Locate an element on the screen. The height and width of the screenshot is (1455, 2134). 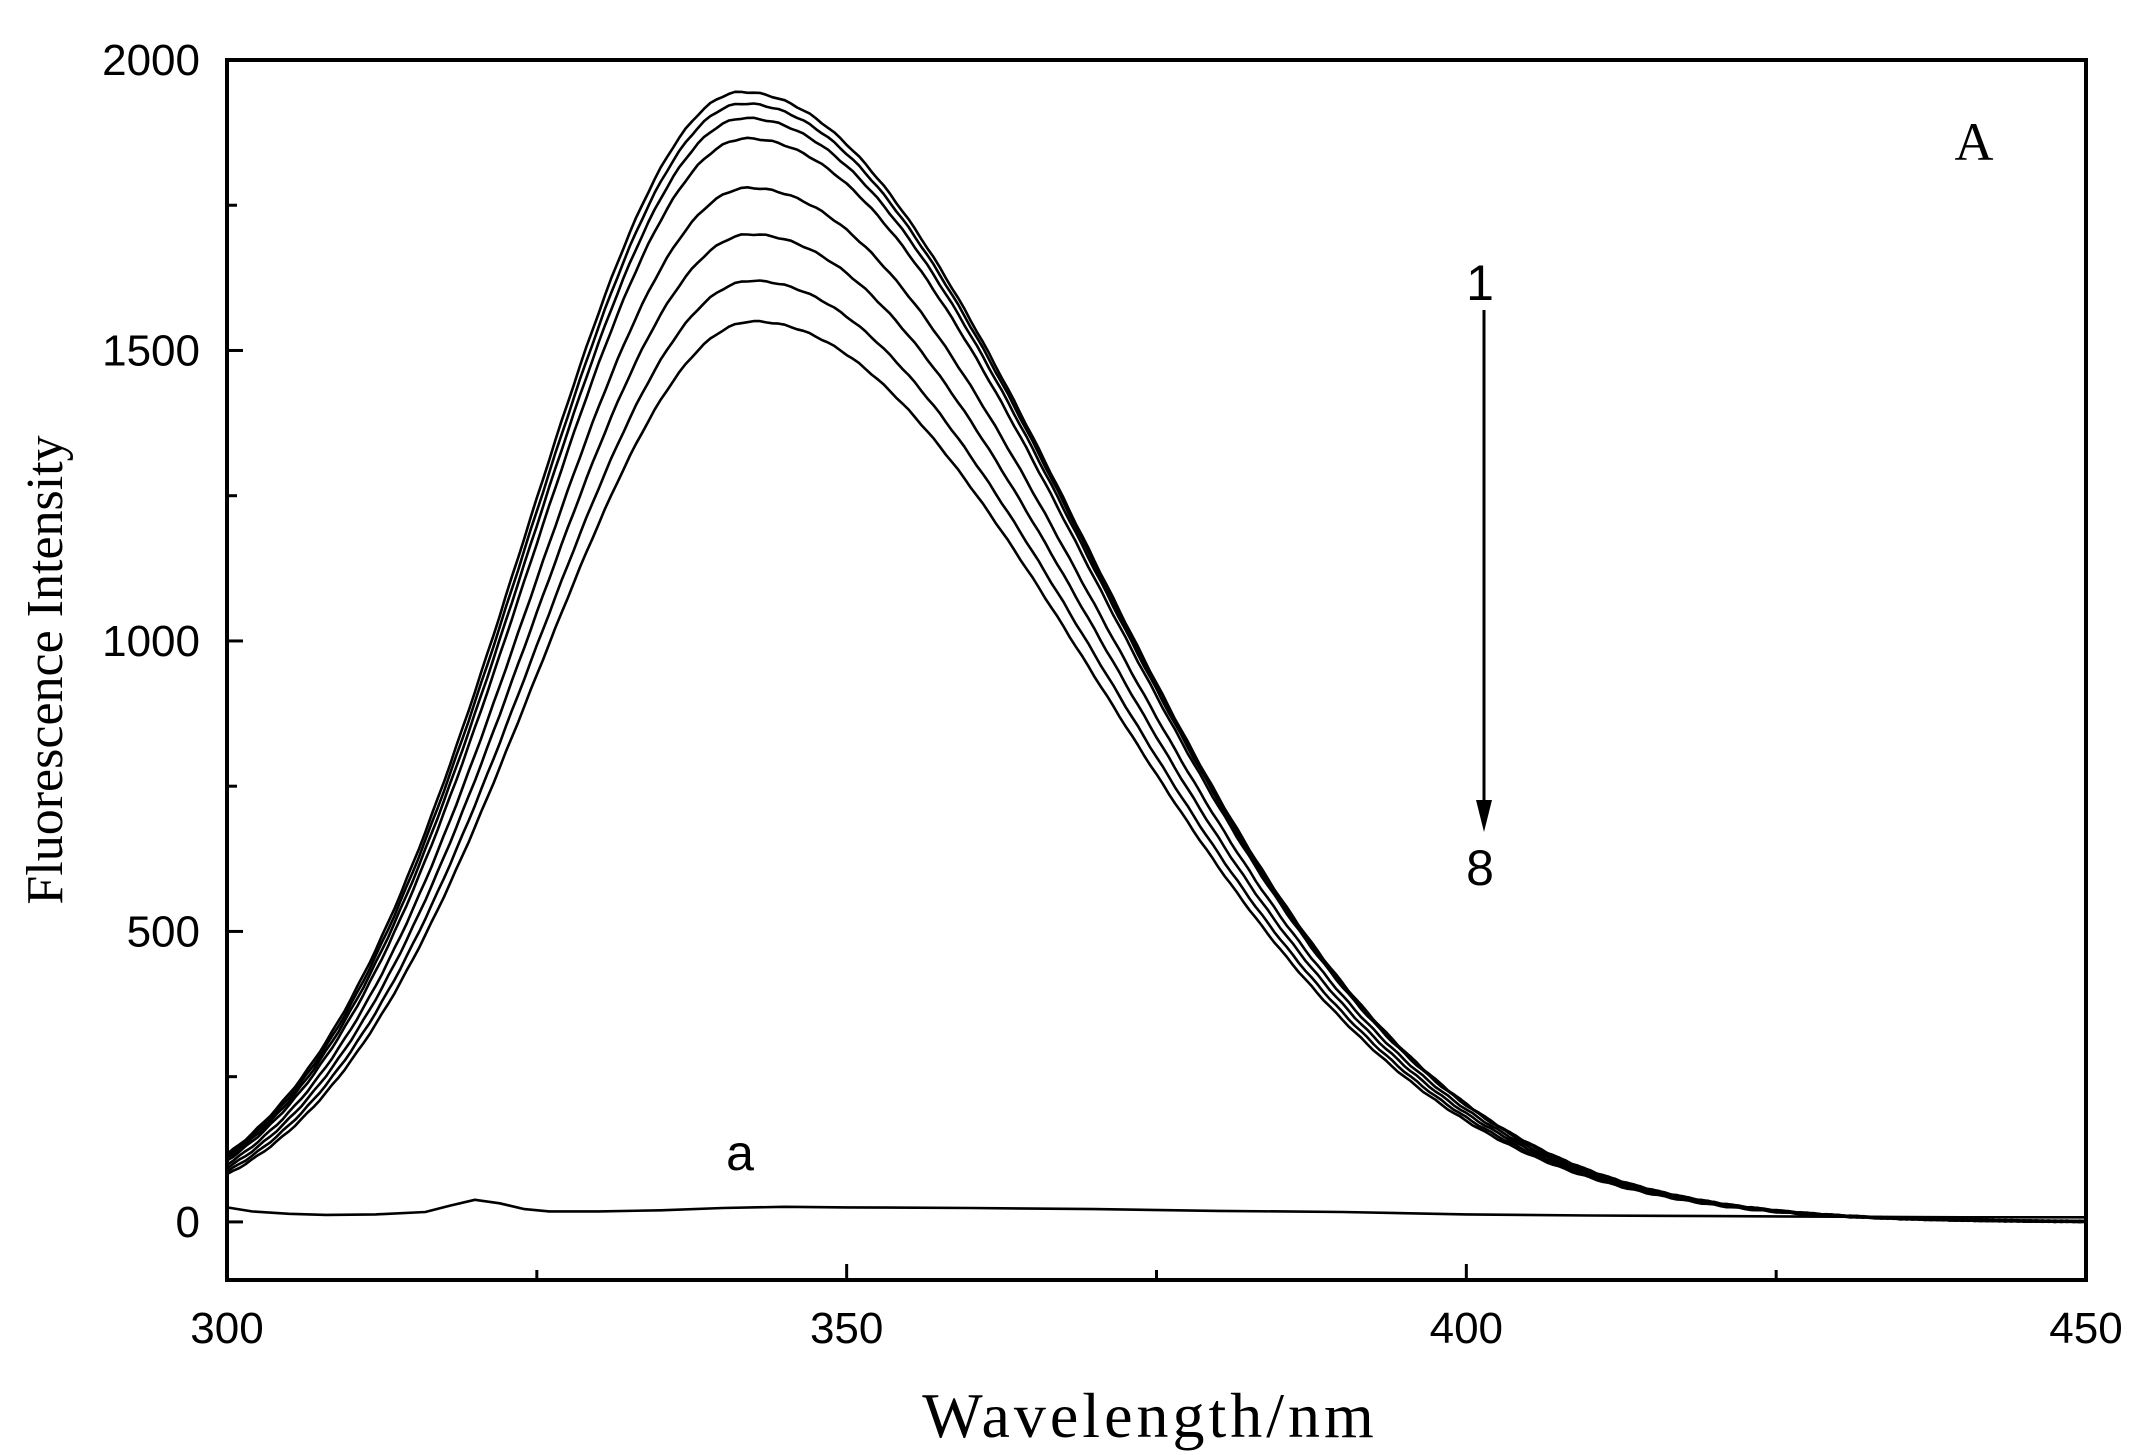
x-axis-title: Wavelength/nm is located at coordinates (1150, 1415).